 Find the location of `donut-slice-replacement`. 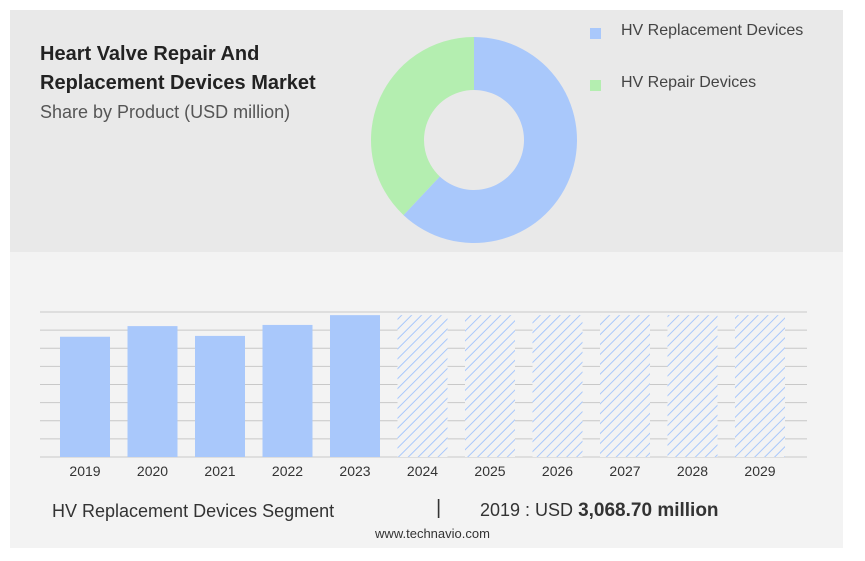

donut-slice-replacement is located at coordinates (490, 140).